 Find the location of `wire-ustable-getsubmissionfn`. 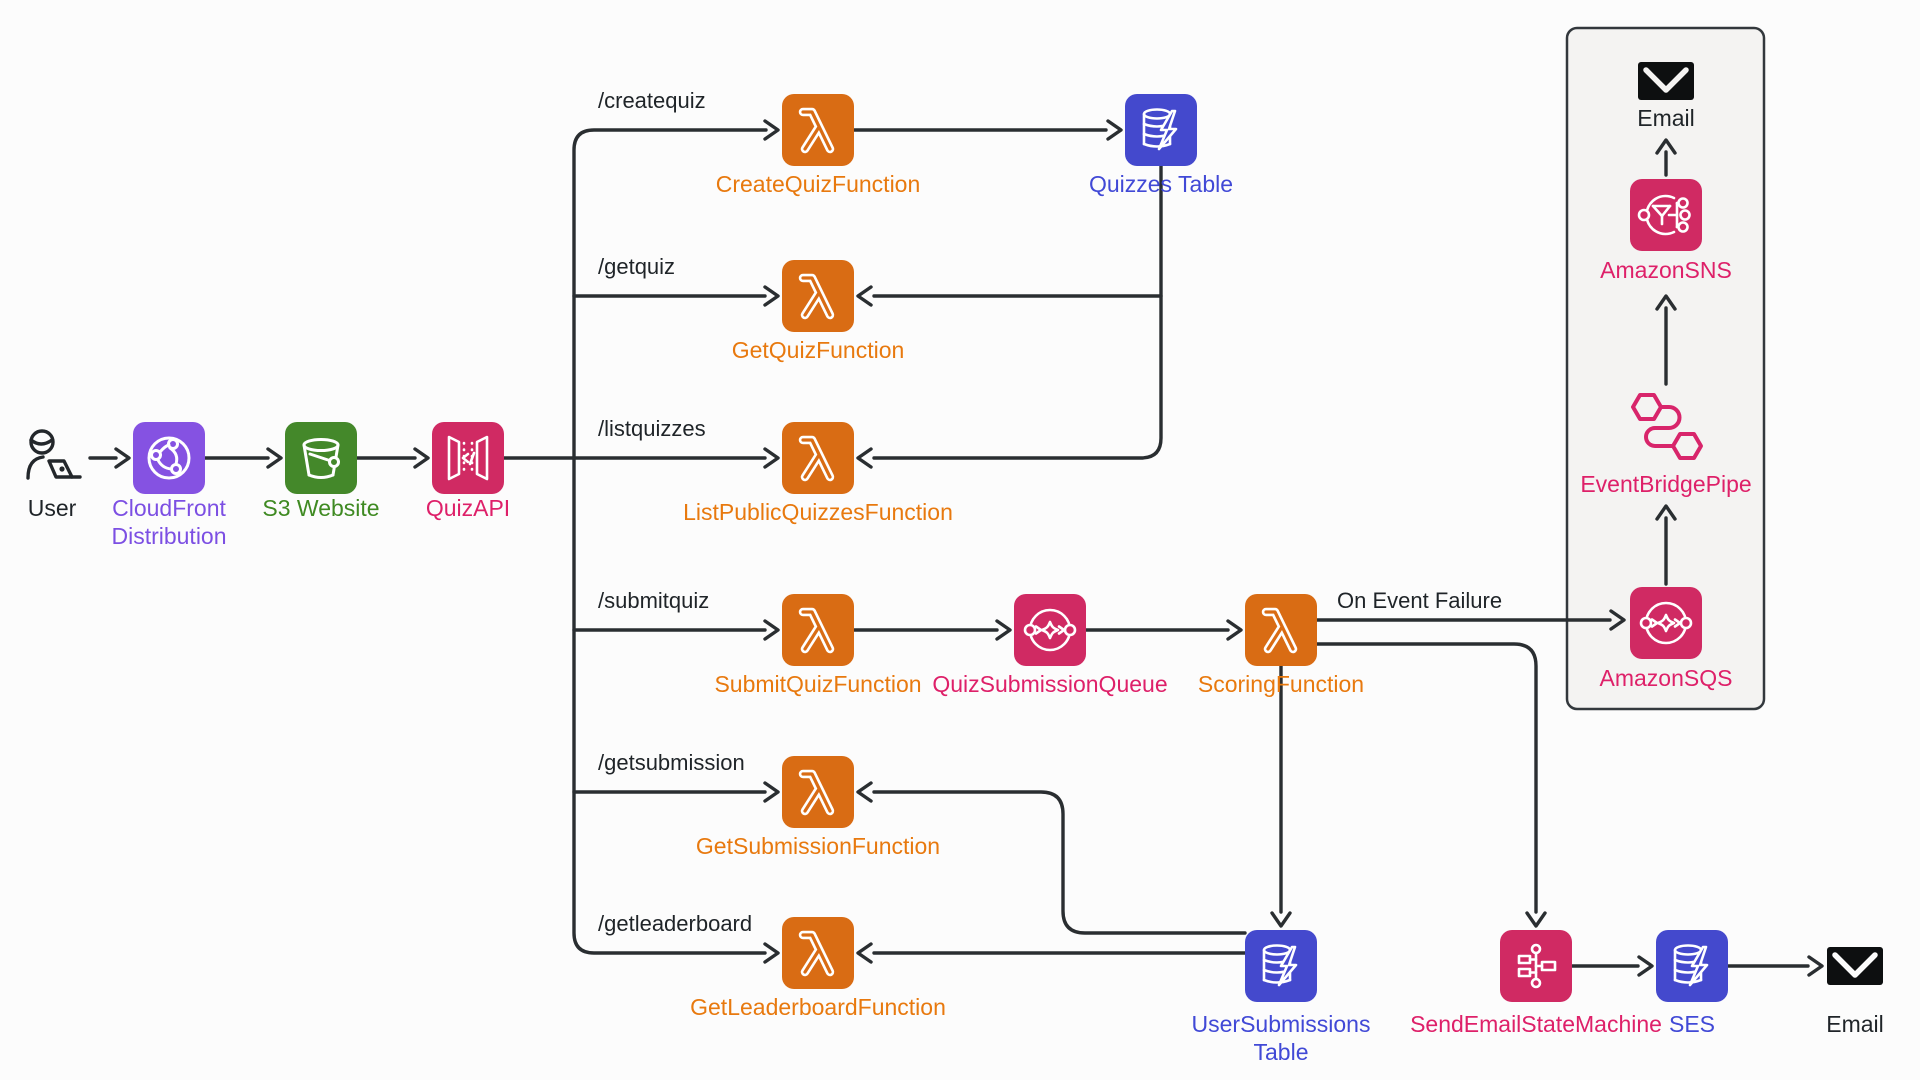

wire-ustable-getsubmissionfn is located at coordinates (1059, 862).